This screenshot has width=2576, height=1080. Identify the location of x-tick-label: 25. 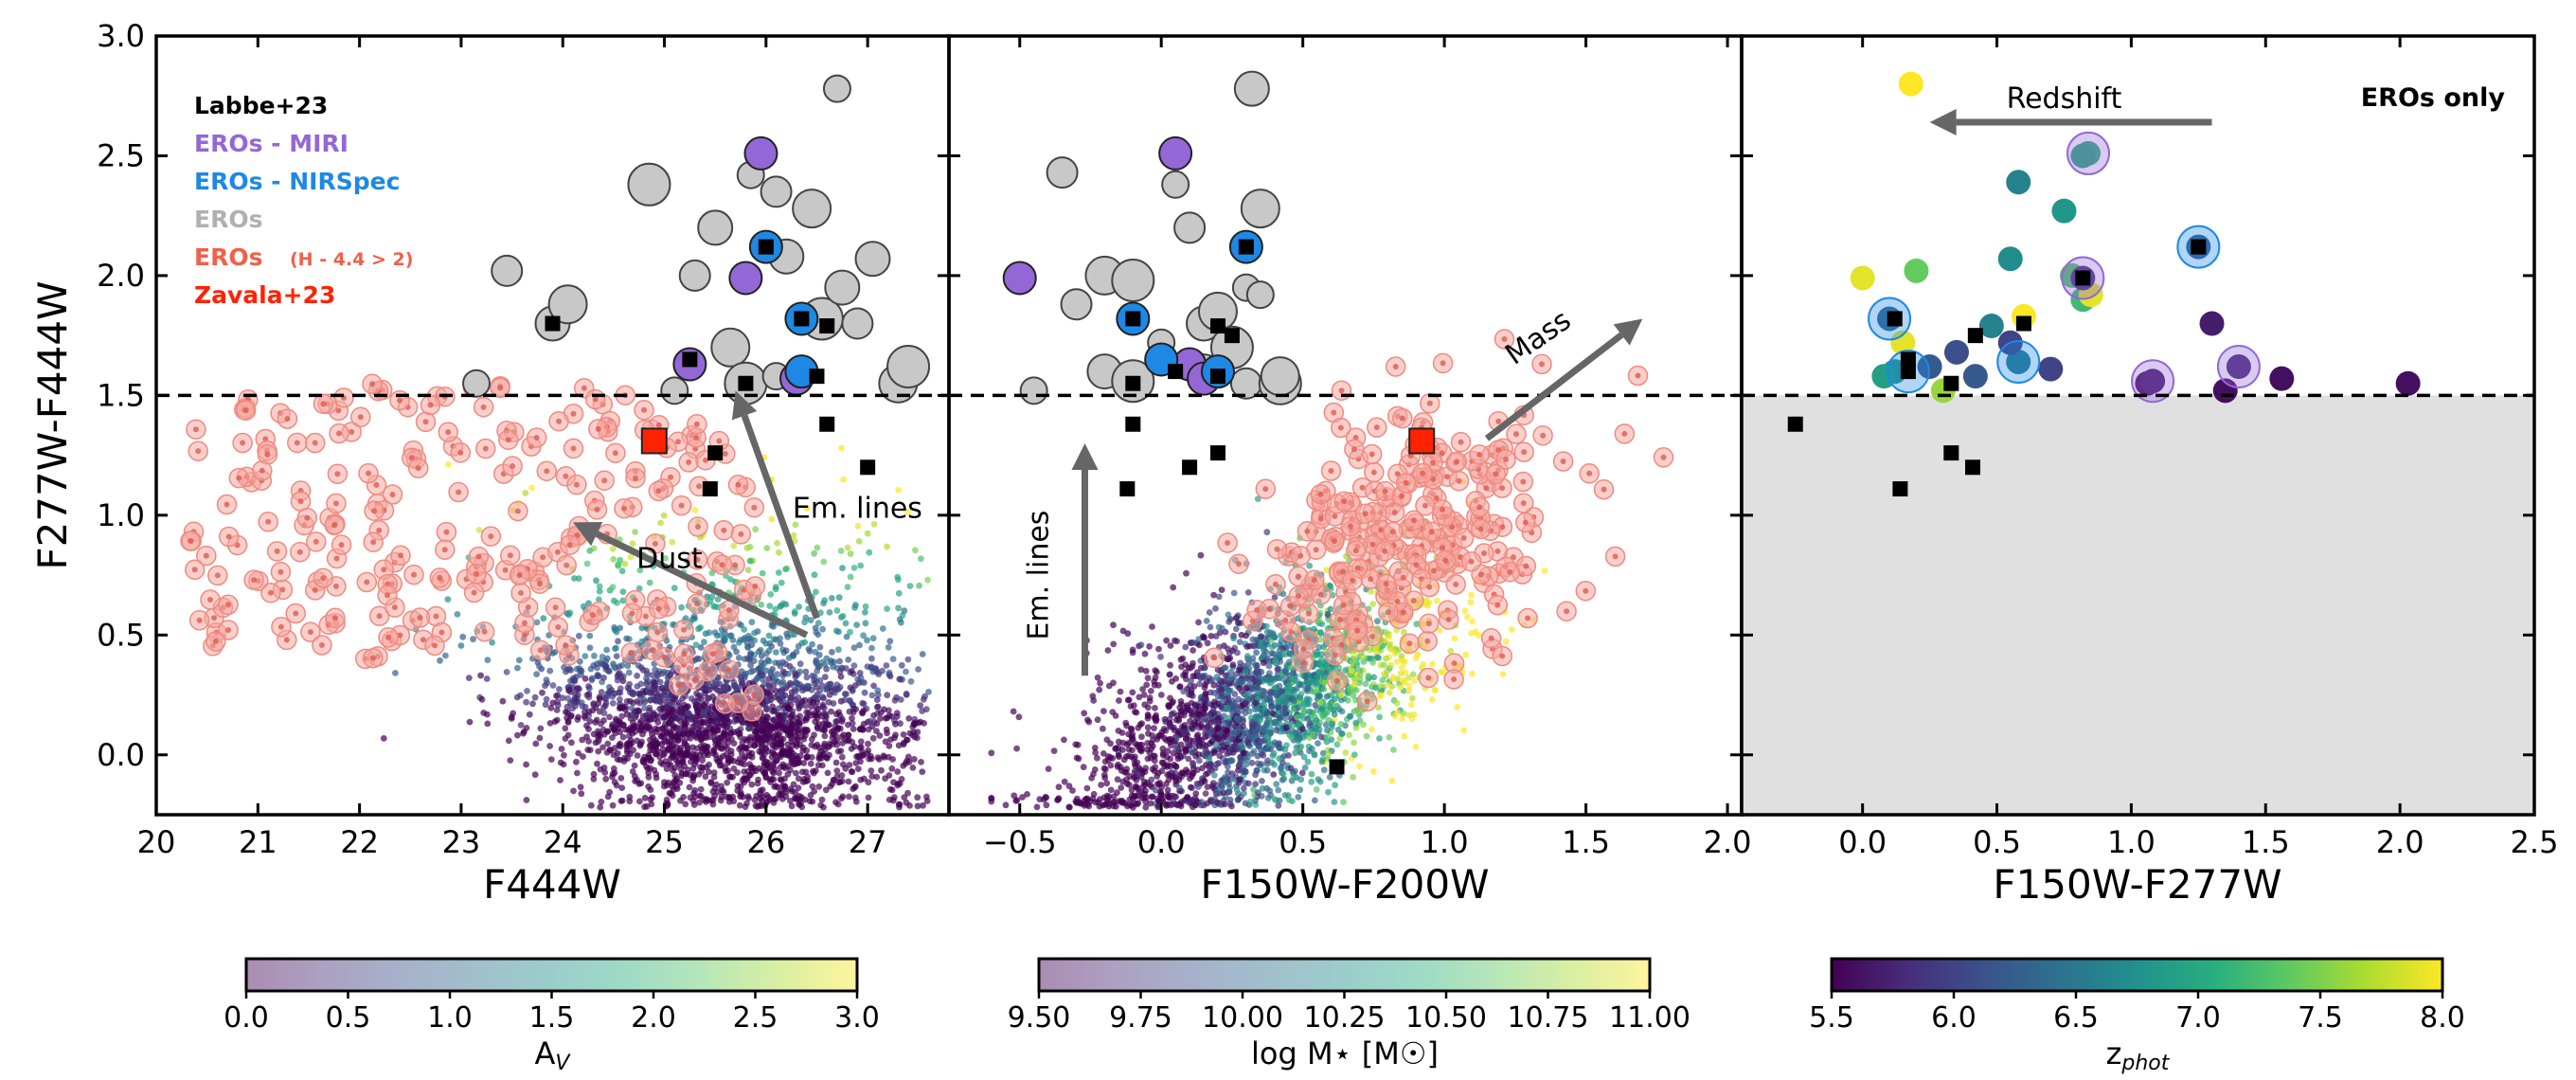
(664, 842).